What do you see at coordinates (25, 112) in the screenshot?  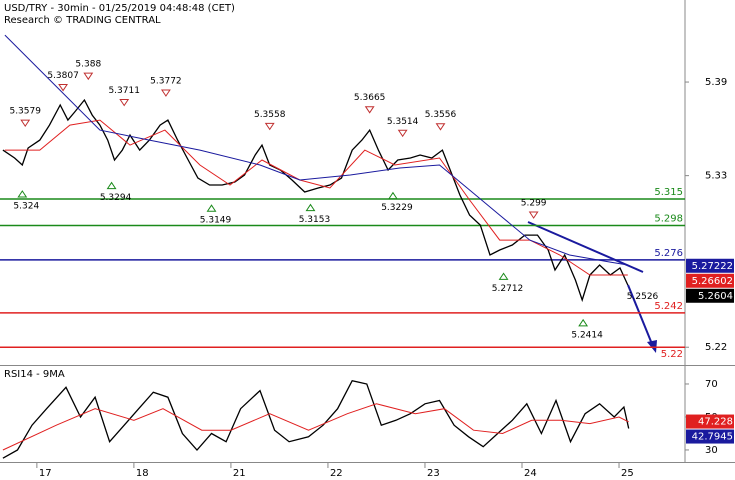 I see `high-label: 5.3579` at bounding box center [25, 112].